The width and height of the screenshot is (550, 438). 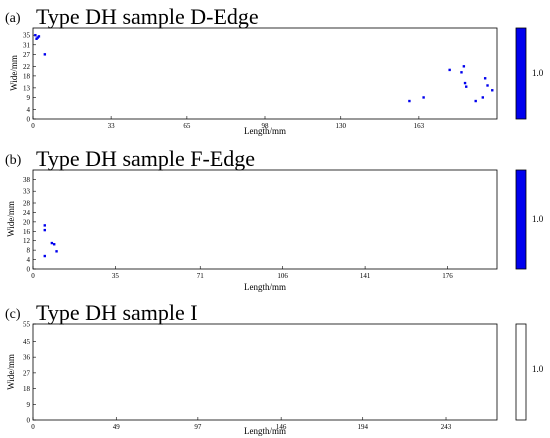 I want to click on y-tick-label: 31, so click(x=27, y=45).